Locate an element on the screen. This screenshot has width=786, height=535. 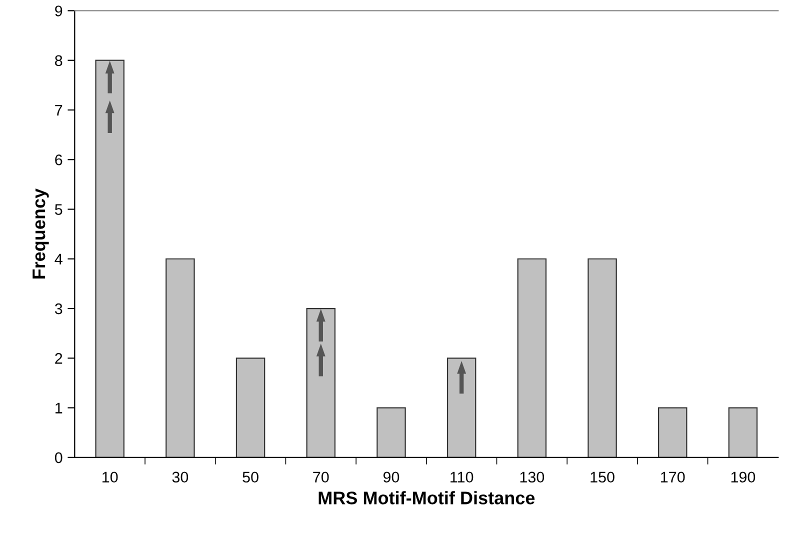
x-tick-label: 10 is located at coordinates (110, 477).